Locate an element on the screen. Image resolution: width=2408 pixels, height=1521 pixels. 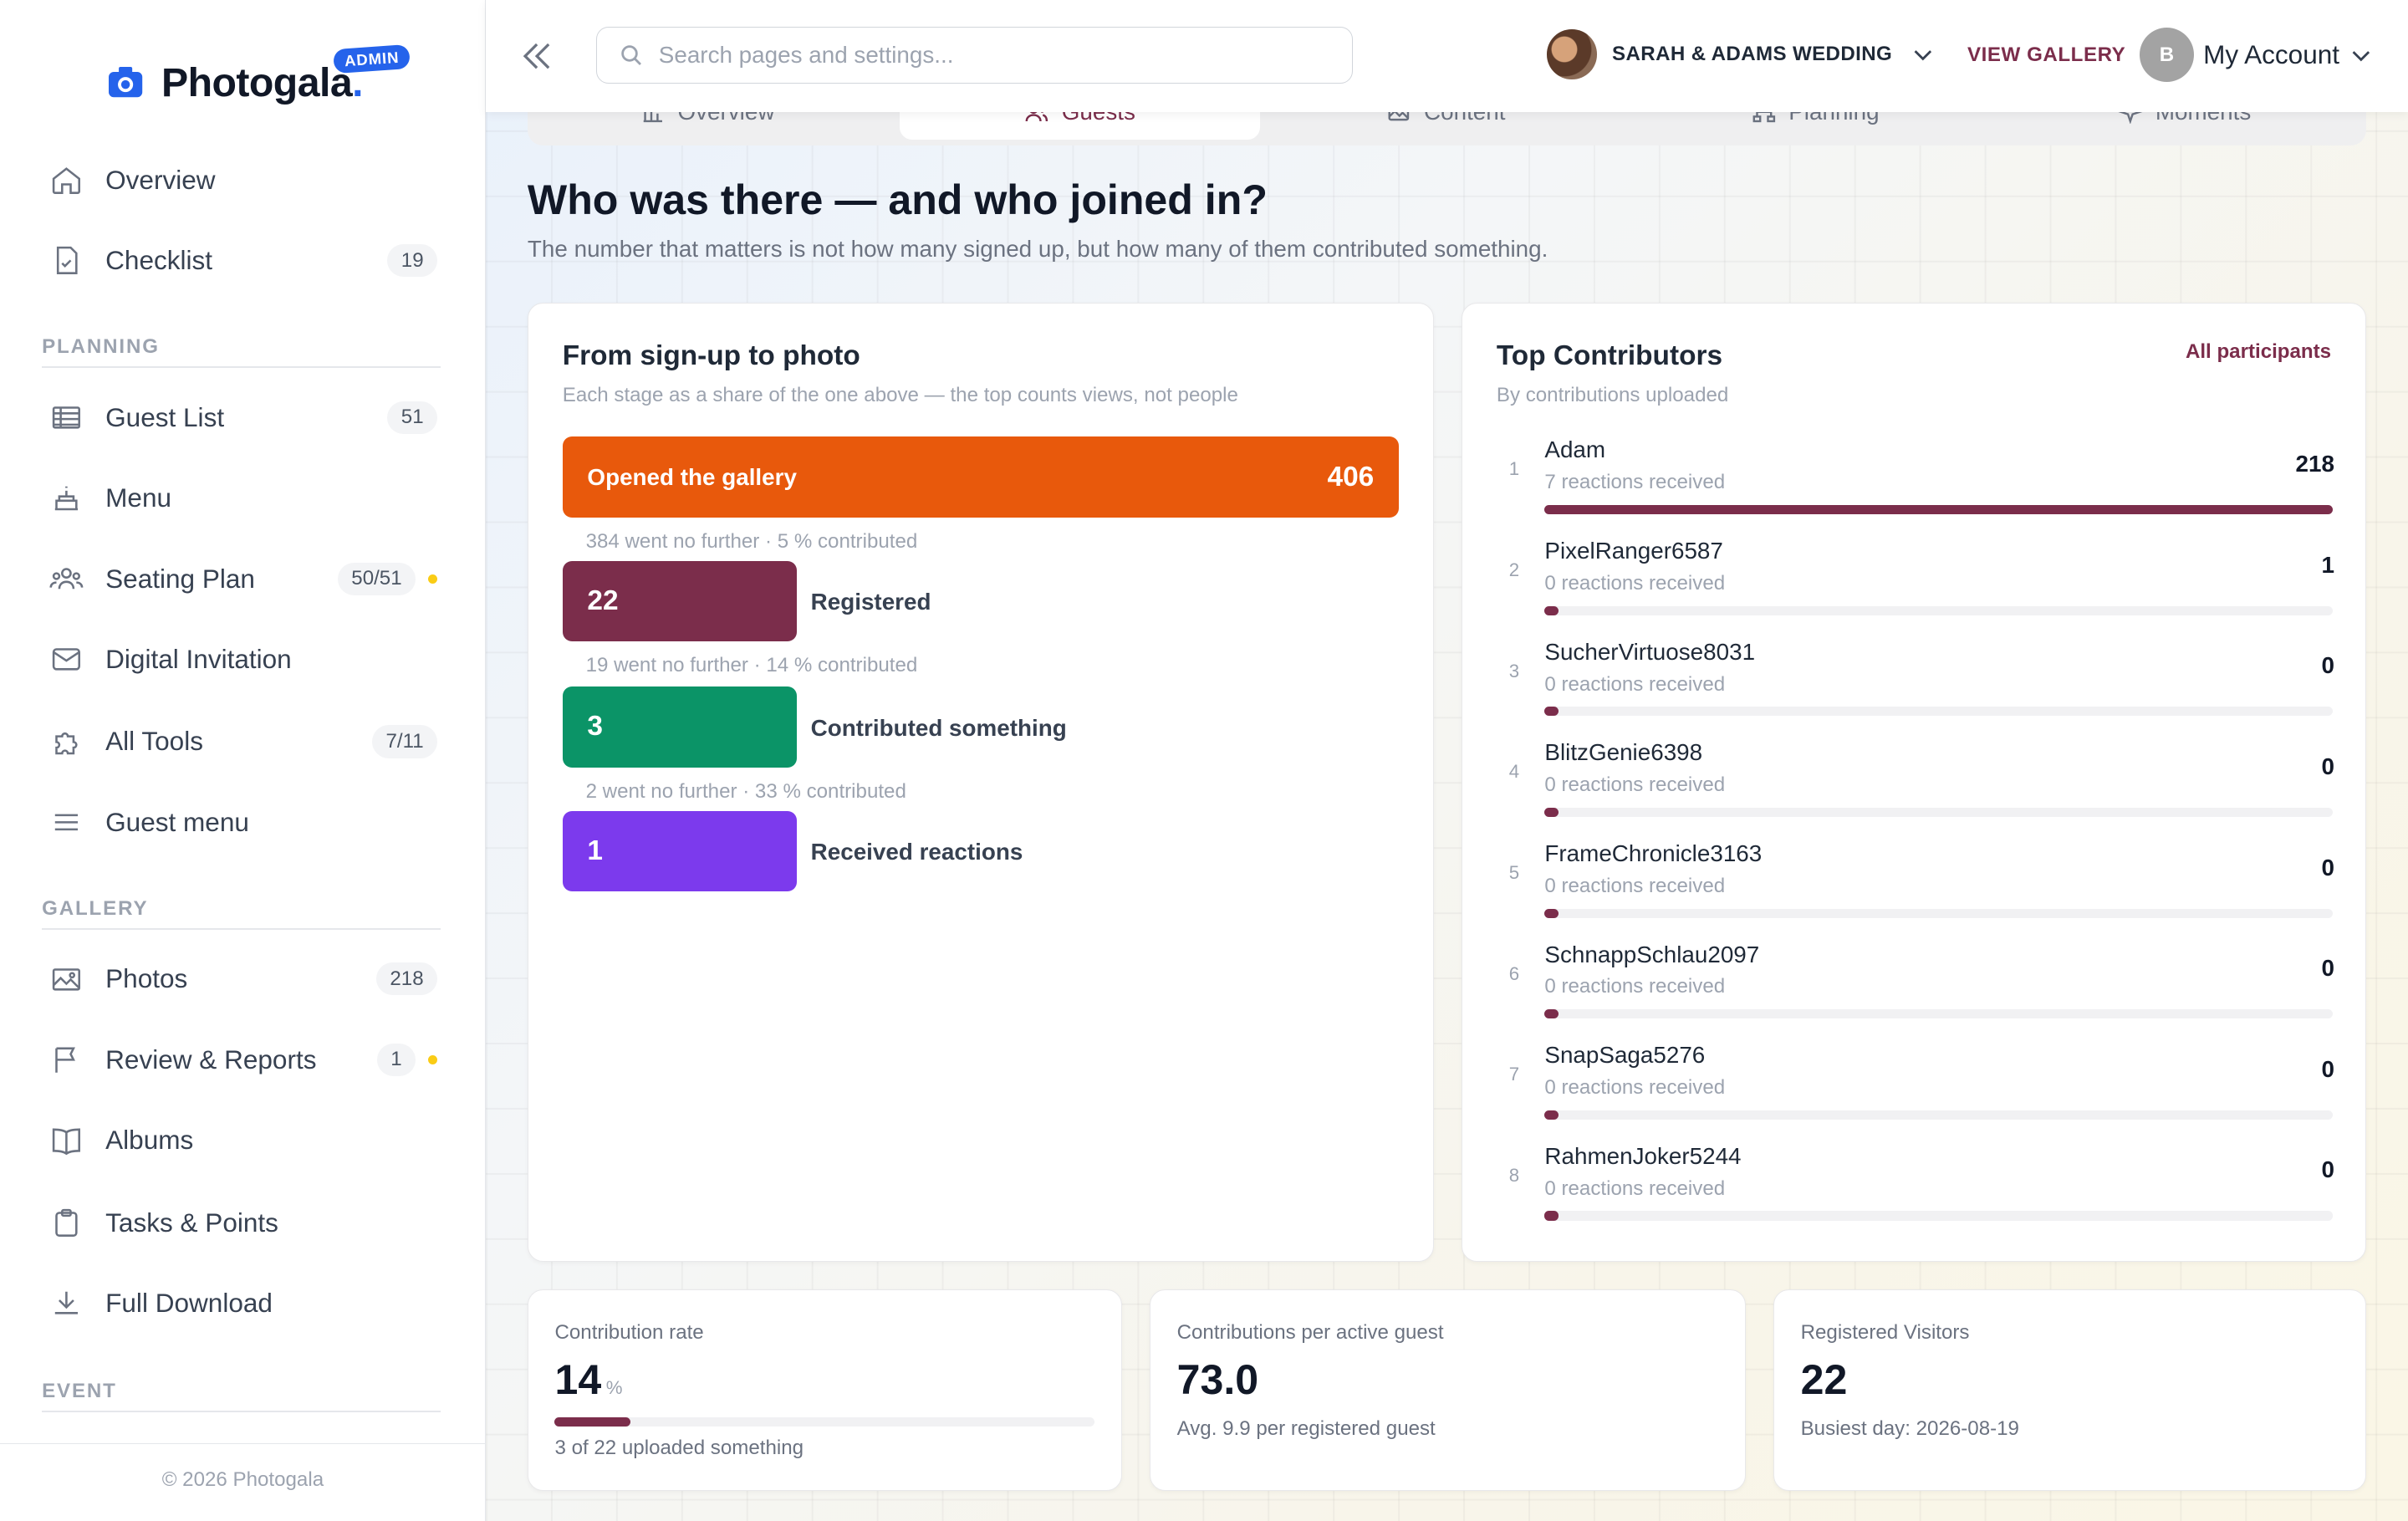
image-icon is located at coordinates (67, 979).